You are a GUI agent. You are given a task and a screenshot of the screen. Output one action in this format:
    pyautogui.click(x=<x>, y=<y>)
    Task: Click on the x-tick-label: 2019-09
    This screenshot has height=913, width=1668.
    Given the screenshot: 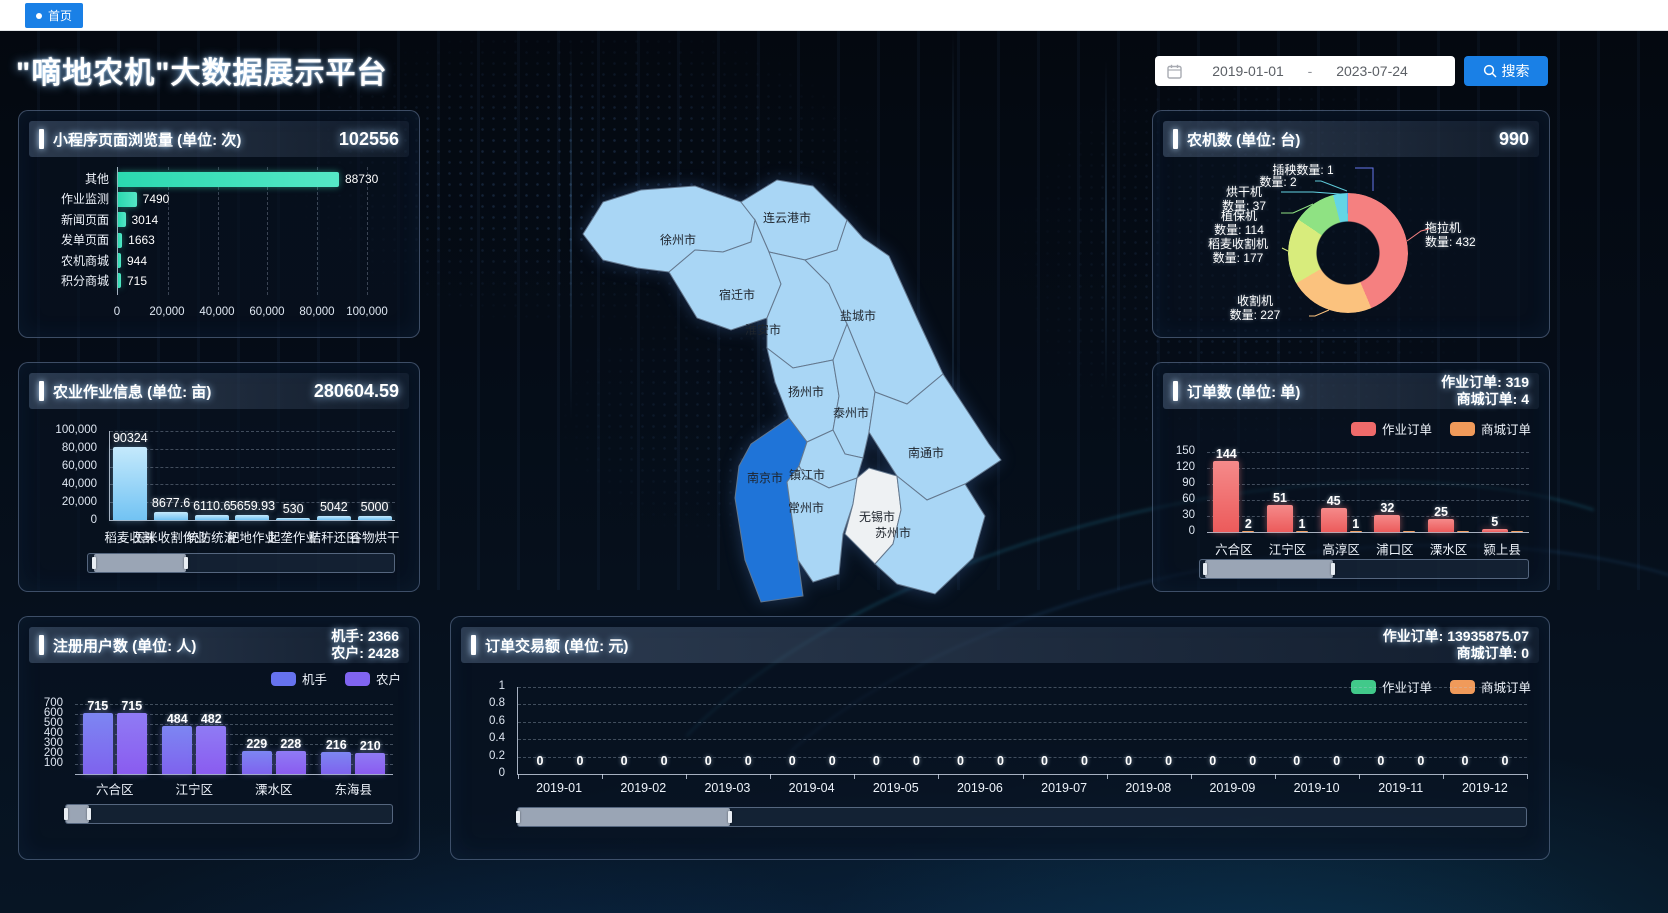 What is the action you would take?
    pyautogui.click(x=1232, y=788)
    